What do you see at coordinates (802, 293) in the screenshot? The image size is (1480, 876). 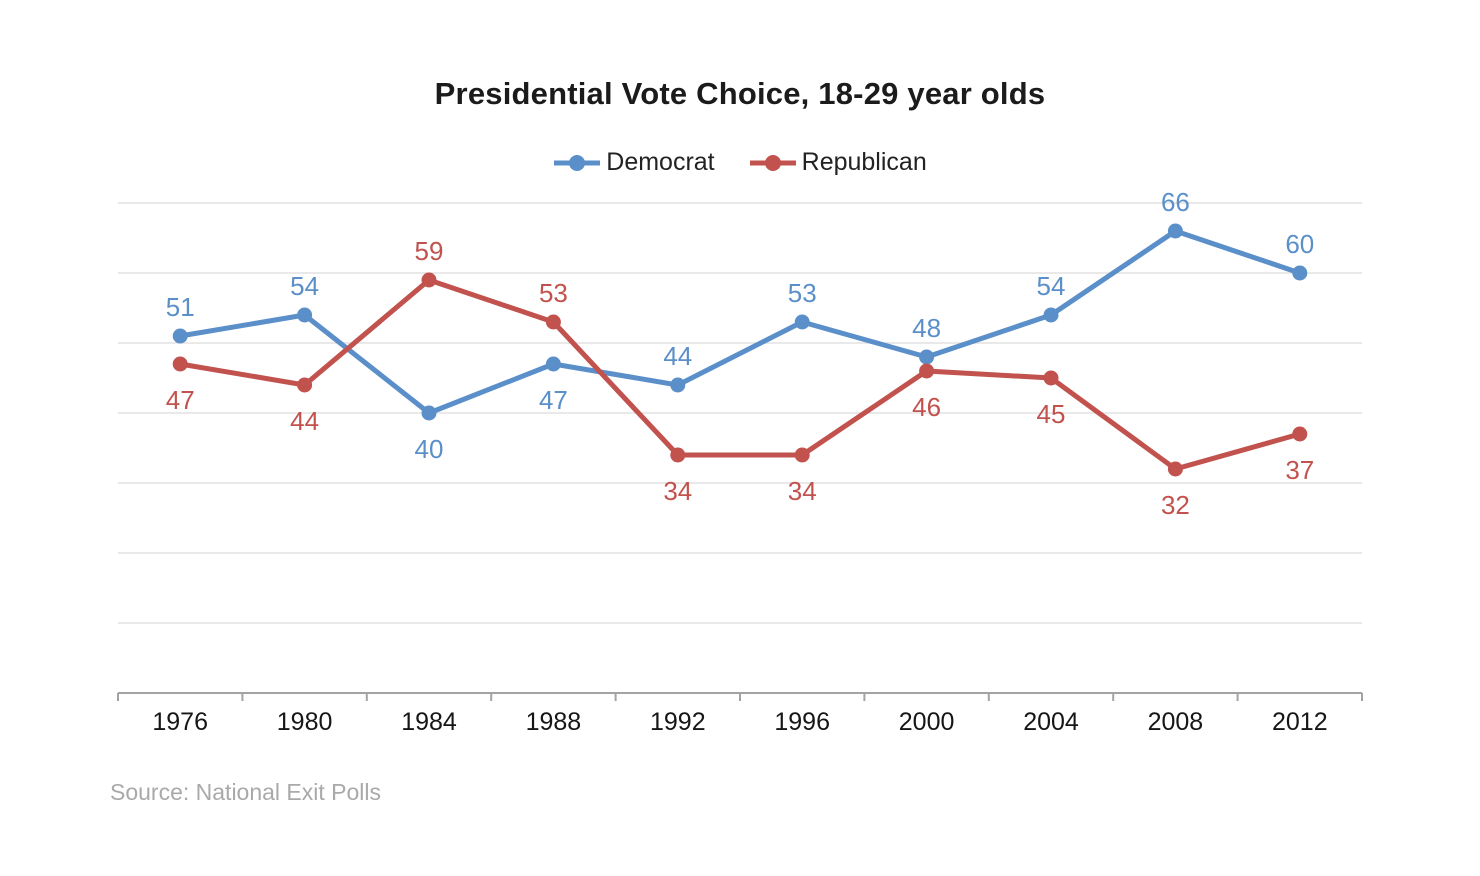 I see `data-label-democrat-1996: 53` at bounding box center [802, 293].